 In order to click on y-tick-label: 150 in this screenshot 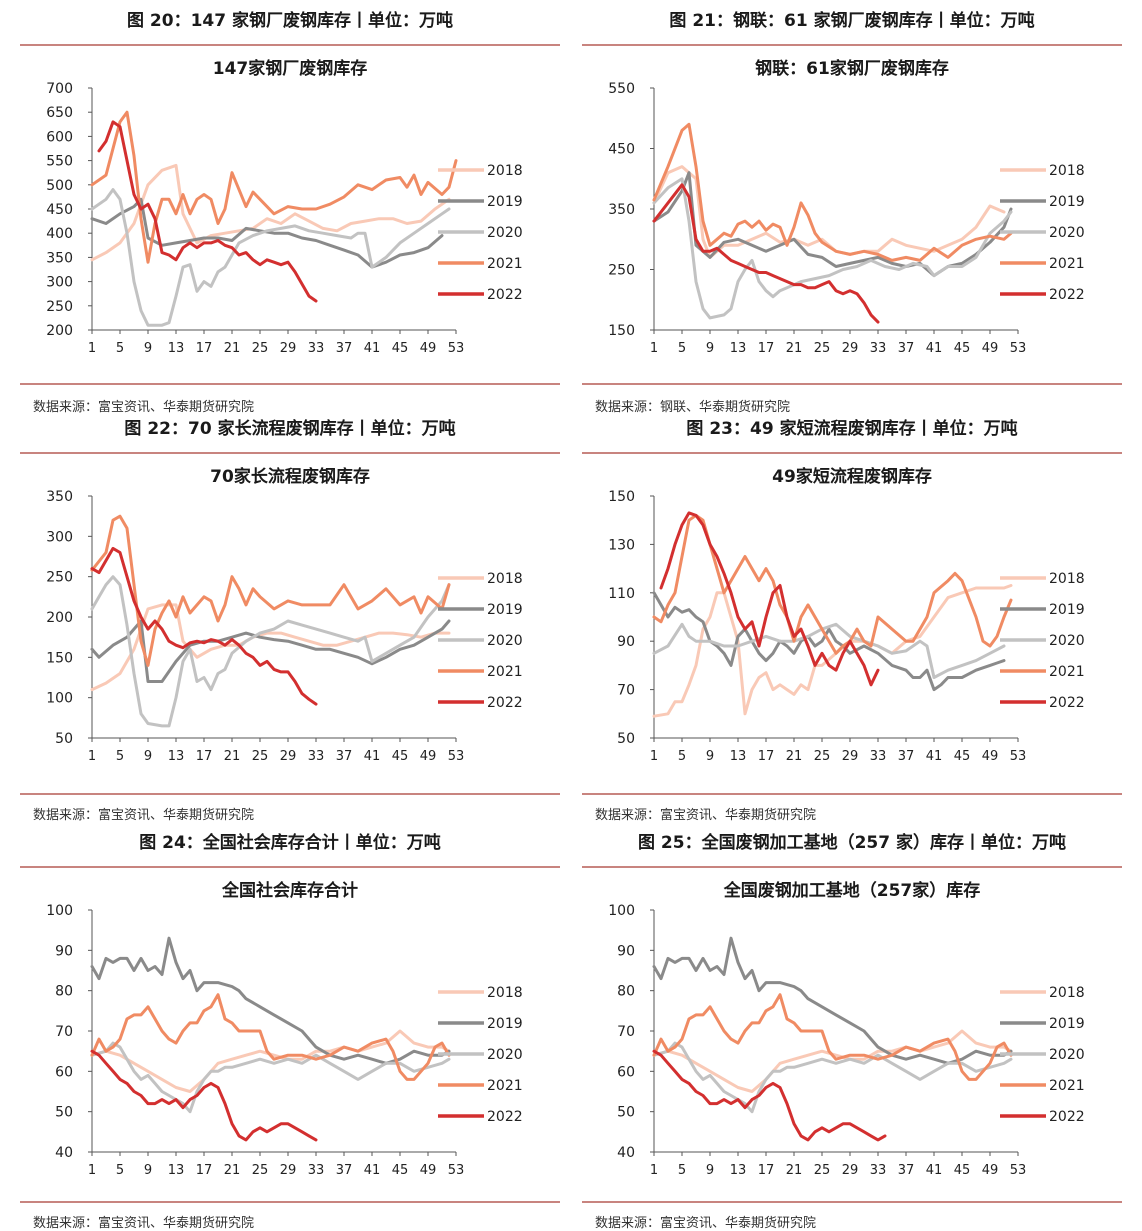, I will do `click(59, 658)`.